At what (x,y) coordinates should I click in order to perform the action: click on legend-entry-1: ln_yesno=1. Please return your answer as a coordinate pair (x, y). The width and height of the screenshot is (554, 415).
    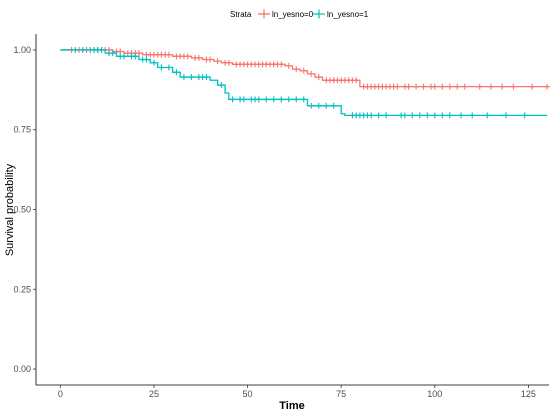
    Looking at the image, I should click on (348, 14).